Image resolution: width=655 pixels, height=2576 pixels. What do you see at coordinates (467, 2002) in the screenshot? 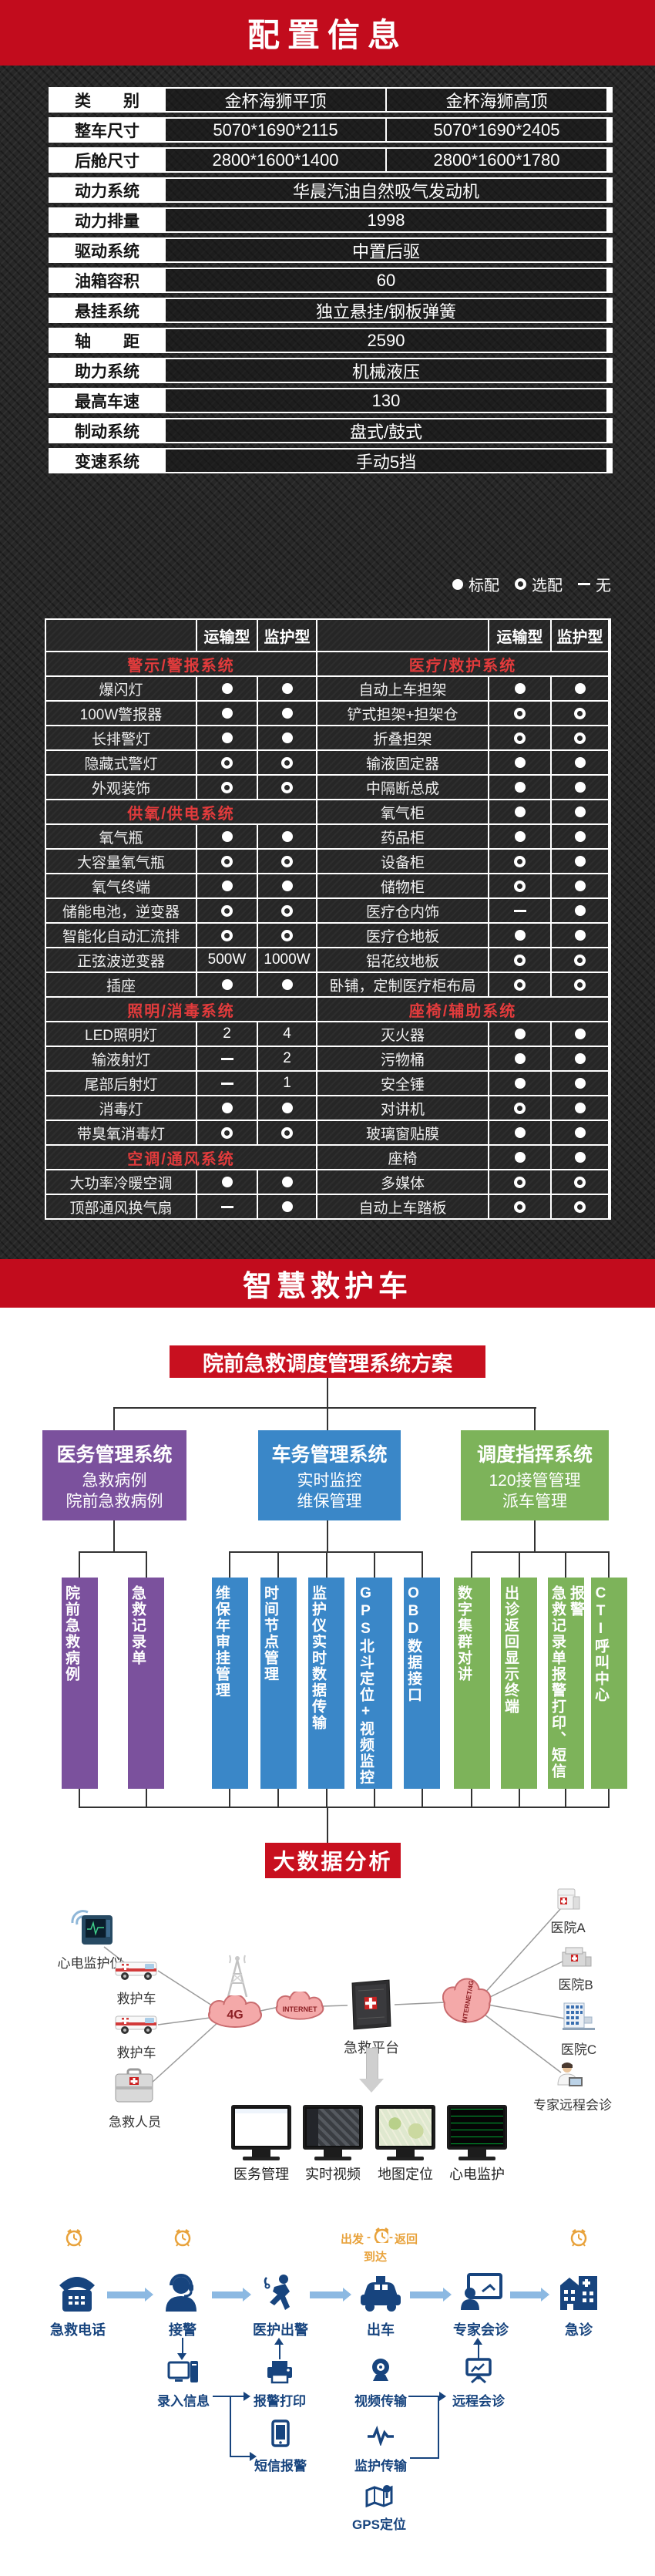
I see `cloud-right-icon: INTERNET/4G` at bounding box center [467, 2002].